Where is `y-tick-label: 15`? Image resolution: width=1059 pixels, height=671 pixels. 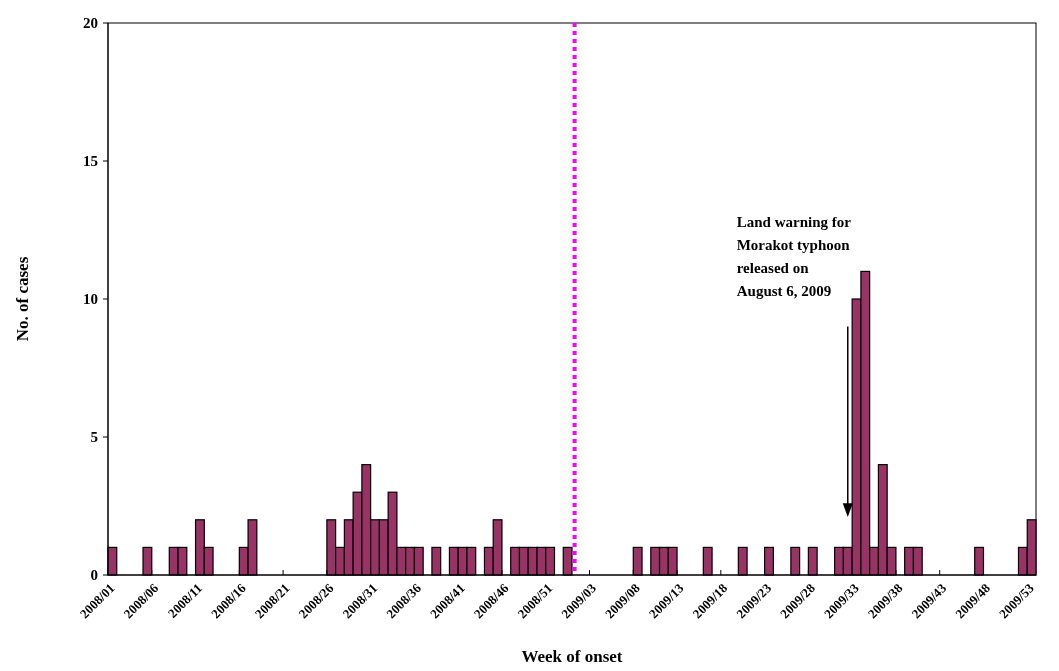
y-tick-label: 15 is located at coordinates (90, 161).